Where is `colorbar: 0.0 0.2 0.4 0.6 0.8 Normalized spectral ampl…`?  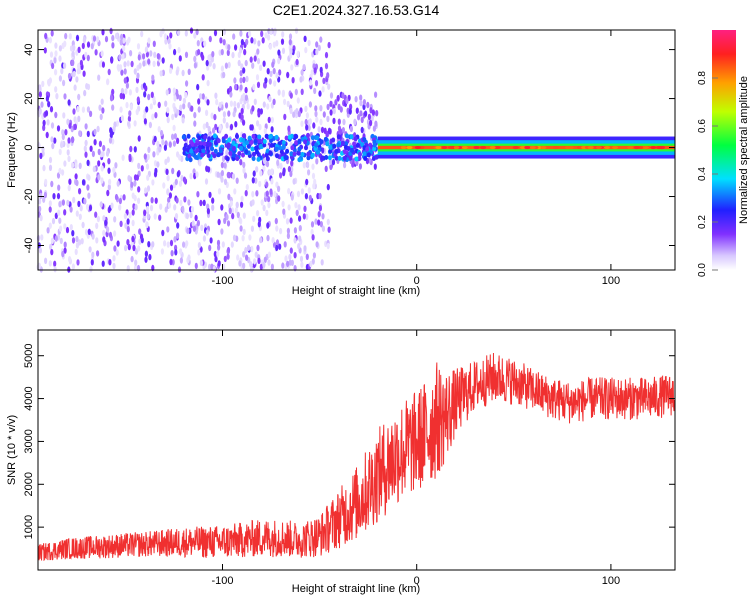 colorbar: 0.0 0.2 0.4 0.6 0.8 Normalized spectral ampl… is located at coordinates (723, 153).